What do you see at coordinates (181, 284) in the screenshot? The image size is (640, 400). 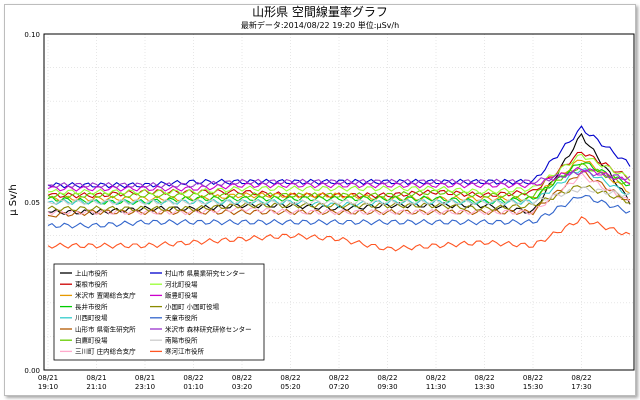 I see `legend-entry: 河北町役場` at bounding box center [181, 284].